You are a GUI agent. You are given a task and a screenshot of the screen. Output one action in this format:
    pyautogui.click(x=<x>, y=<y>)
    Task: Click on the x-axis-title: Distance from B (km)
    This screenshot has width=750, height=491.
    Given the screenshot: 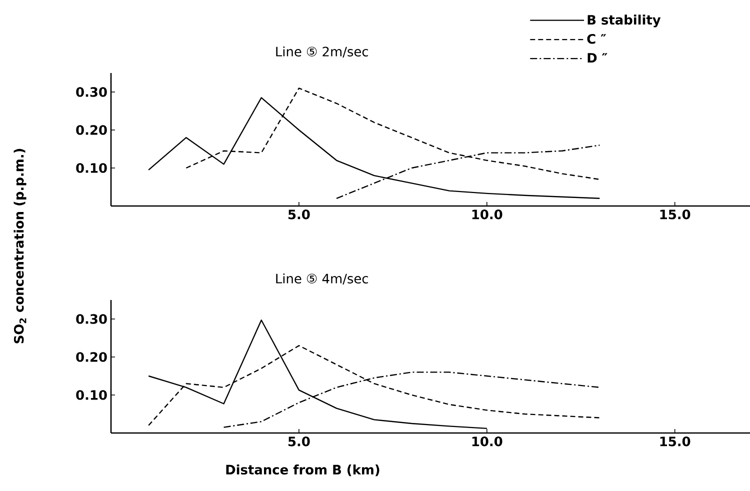 What is the action you would take?
    pyautogui.click(x=303, y=470)
    